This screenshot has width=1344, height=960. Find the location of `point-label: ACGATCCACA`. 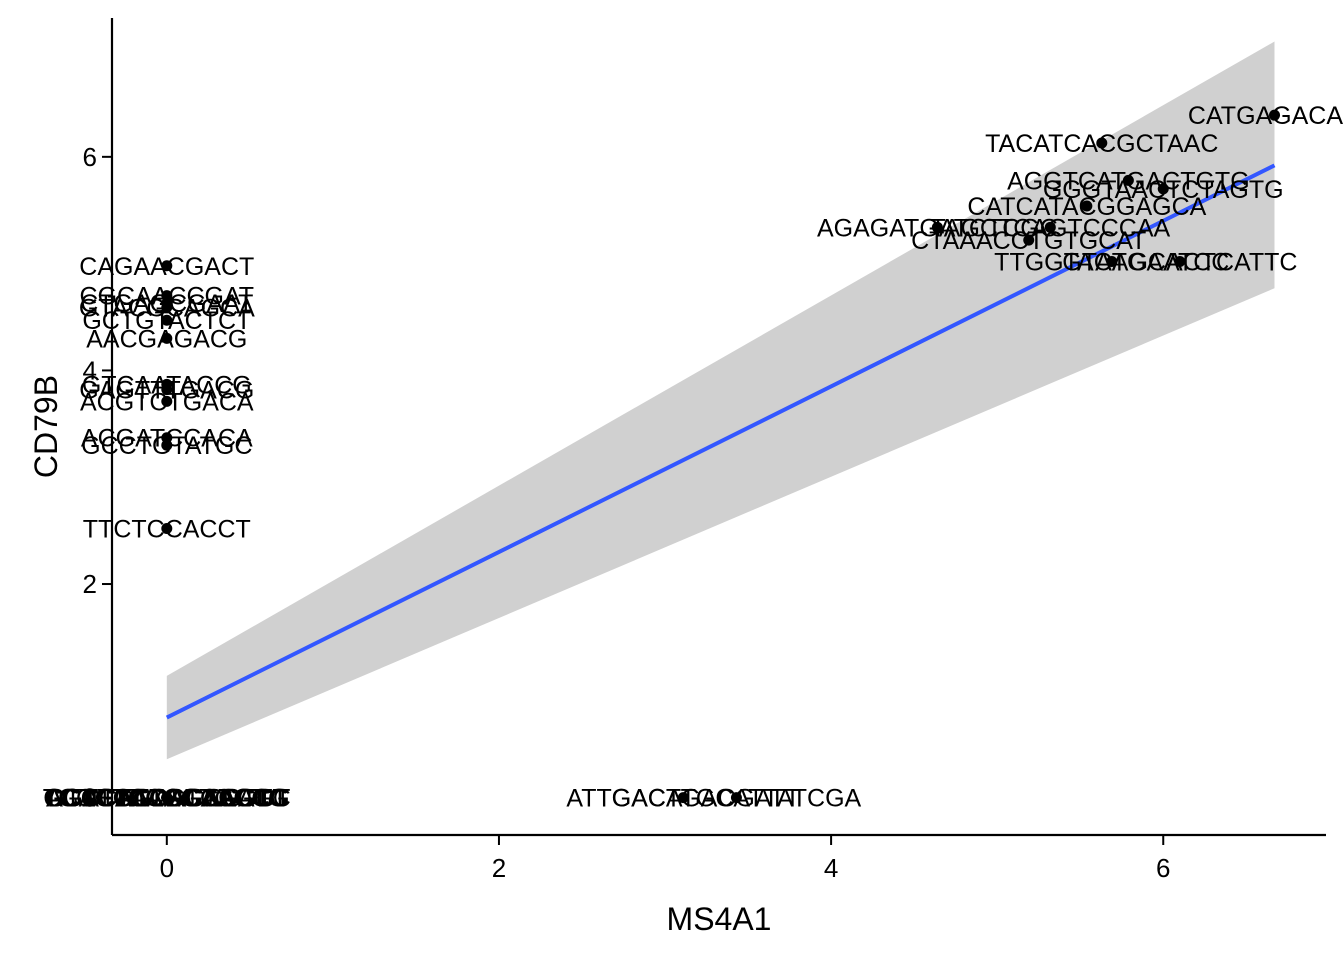

point-label: ACGATCCACA is located at coordinates (167, 439).